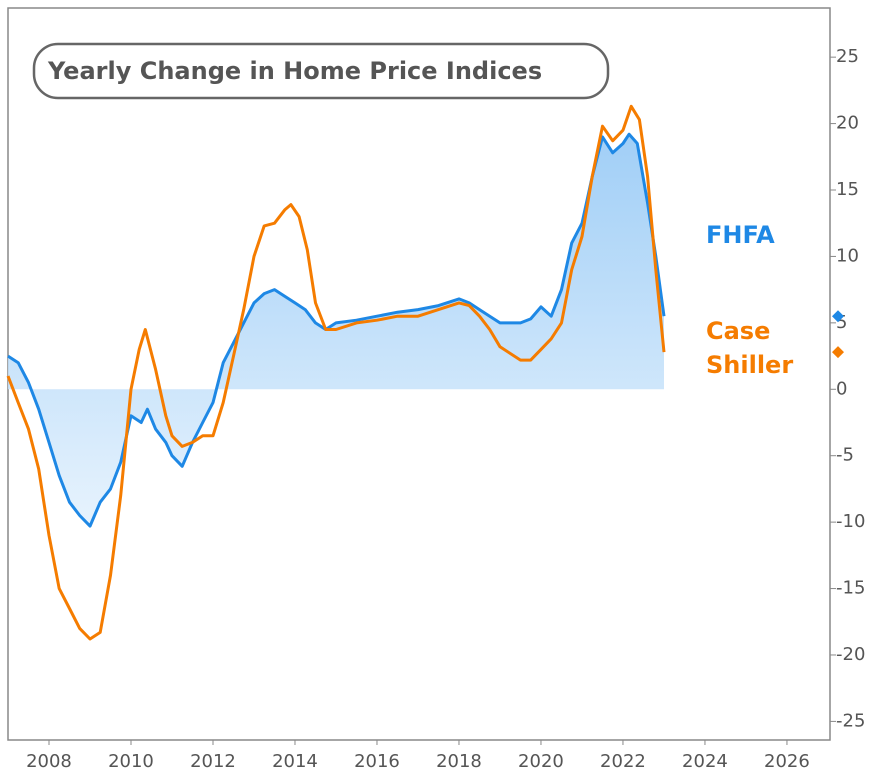 The height and width of the screenshot is (777, 887). Describe the element at coordinates (787, 761) in the screenshot. I see `x-tick-label: 2026` at that location.